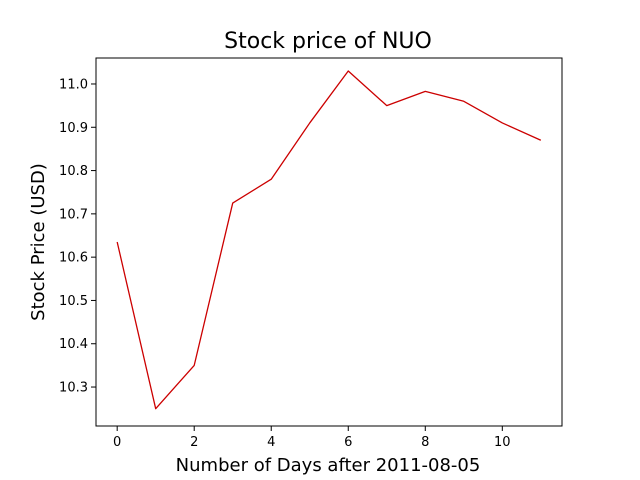 The width and height of the screenshot is (640, 480). Describe the element at coordinates (38, 242) in the screenshot. I see `y-axis-label: Stock Price (USD)` at that location.